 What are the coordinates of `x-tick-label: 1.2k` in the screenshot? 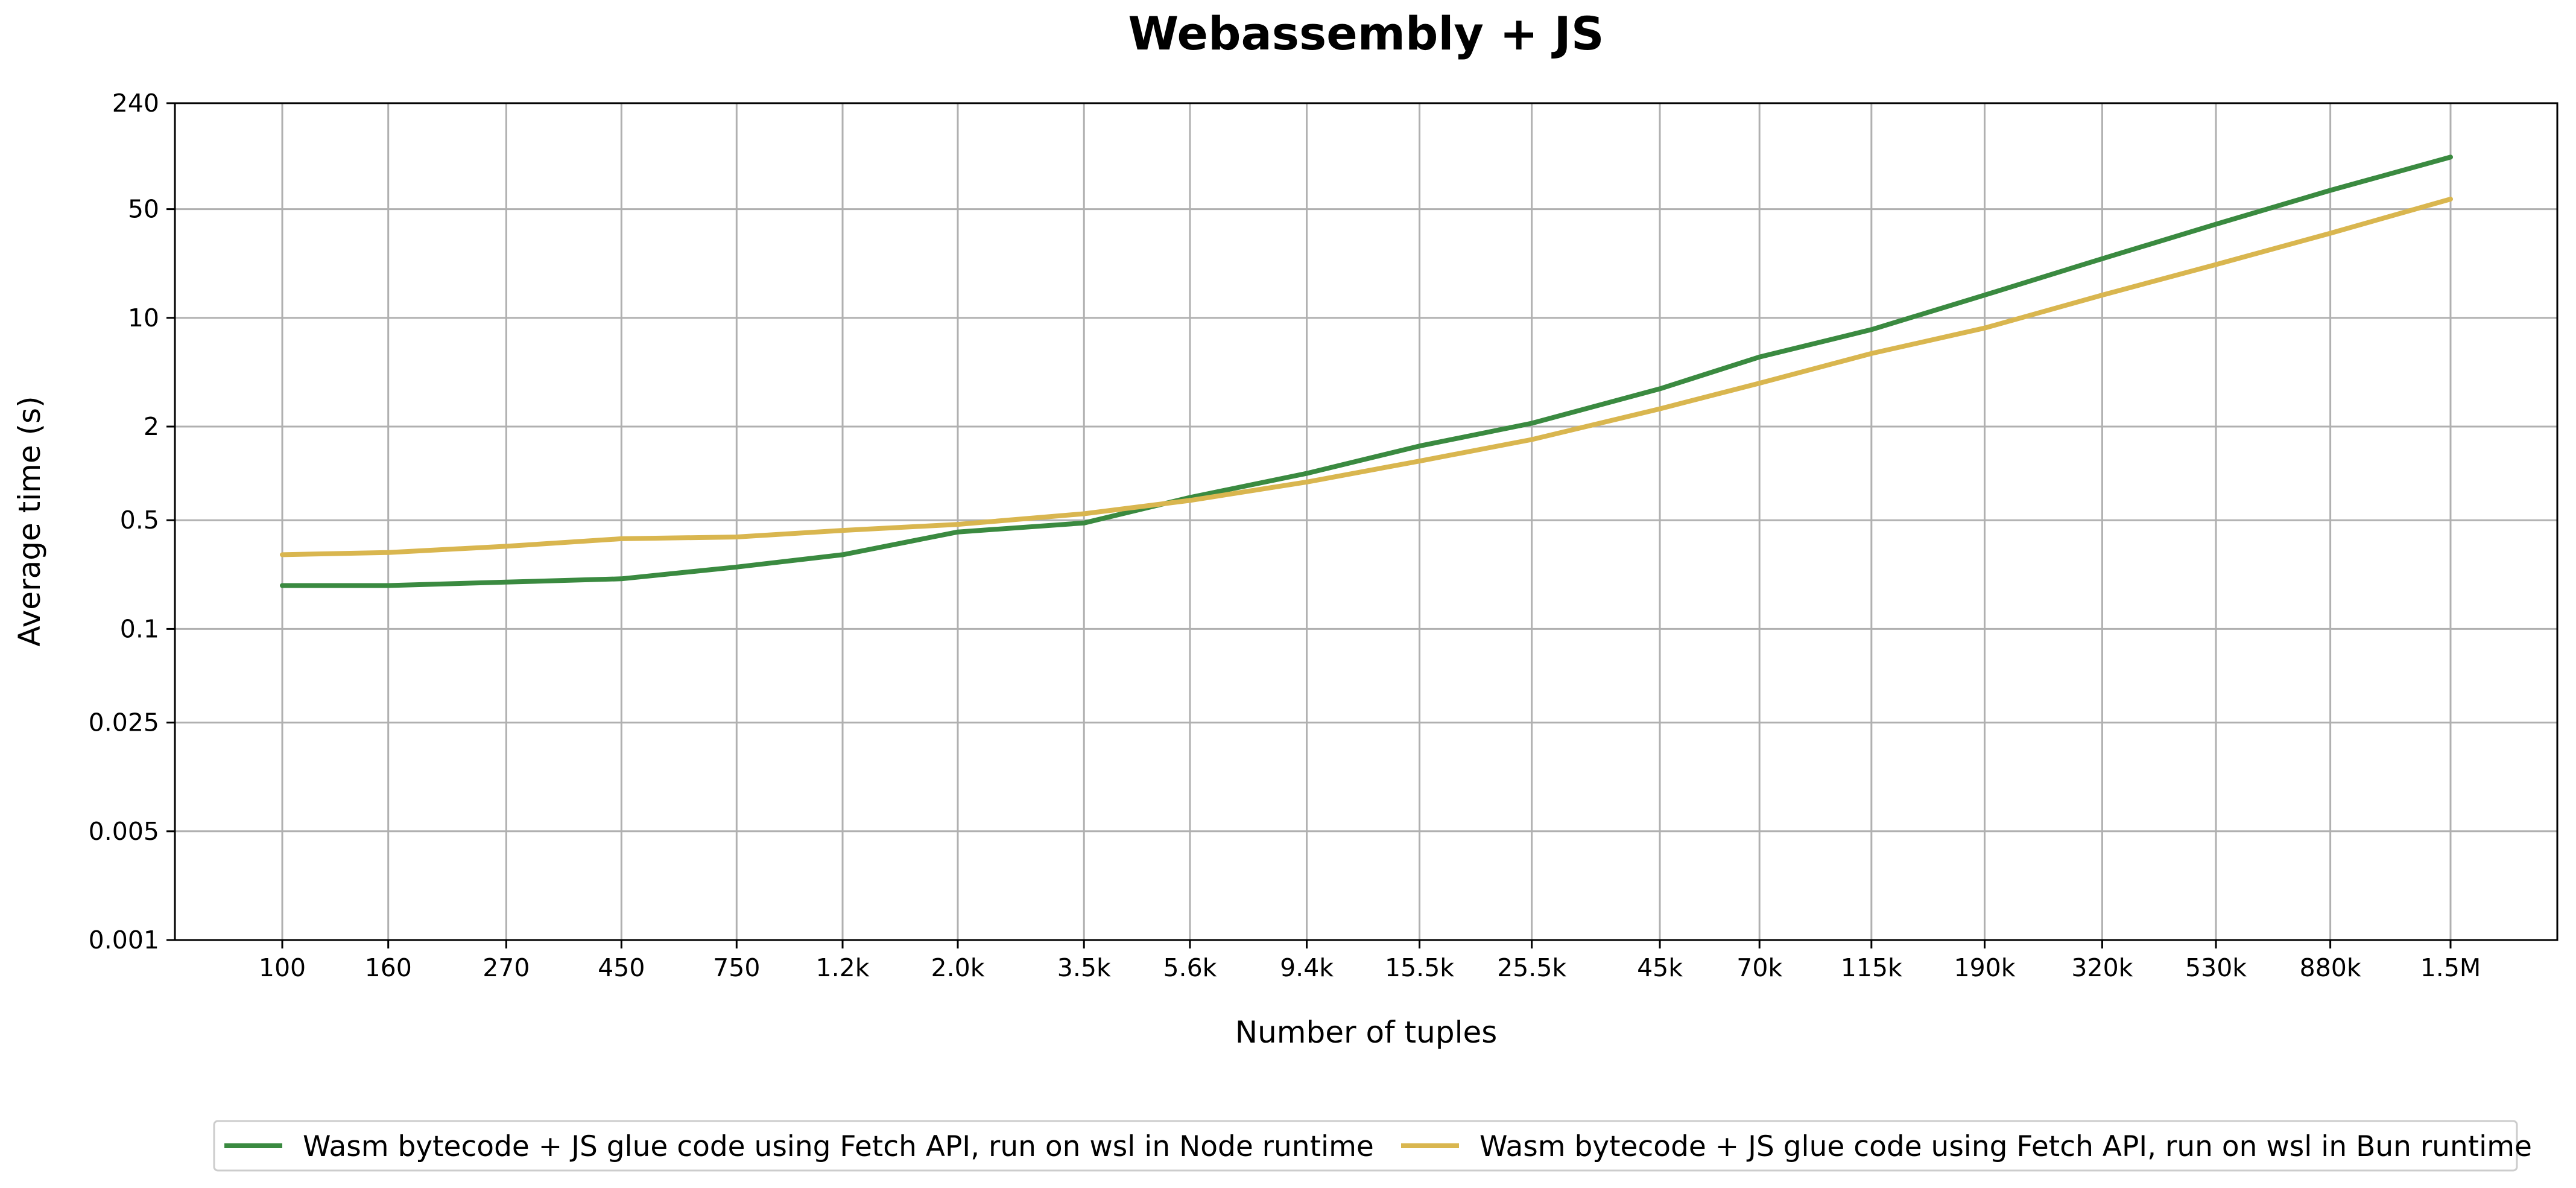 It's located at (843, 968).